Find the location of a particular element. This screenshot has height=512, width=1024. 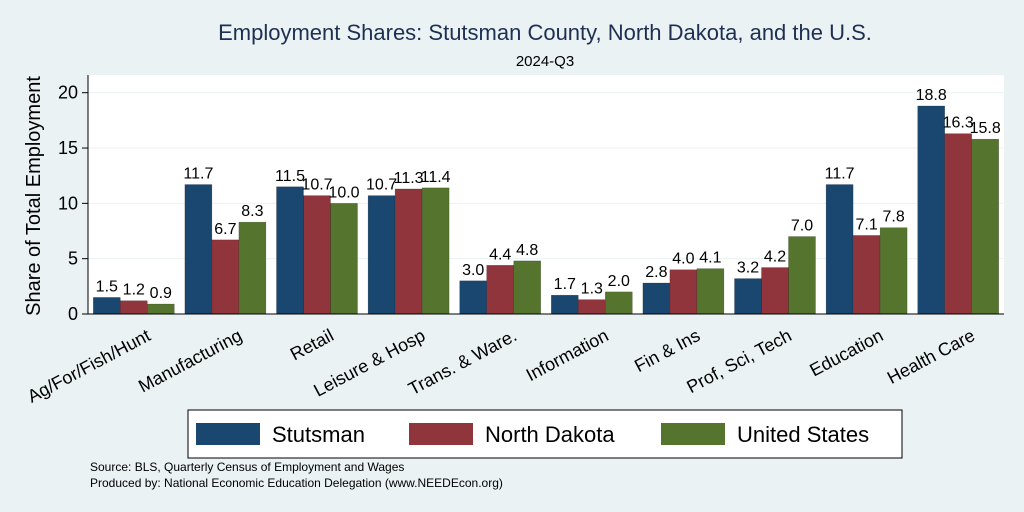

bar-stutsman-trans-ware is located at coordinates (473, 297).